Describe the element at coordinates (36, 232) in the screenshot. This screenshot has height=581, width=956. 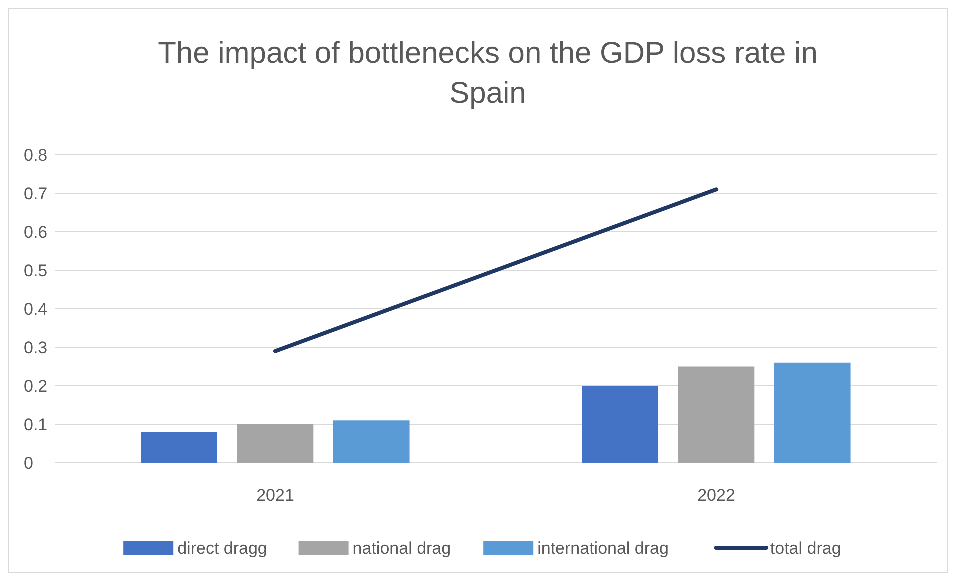
I see `y-tick-label: 0.6` at that location.